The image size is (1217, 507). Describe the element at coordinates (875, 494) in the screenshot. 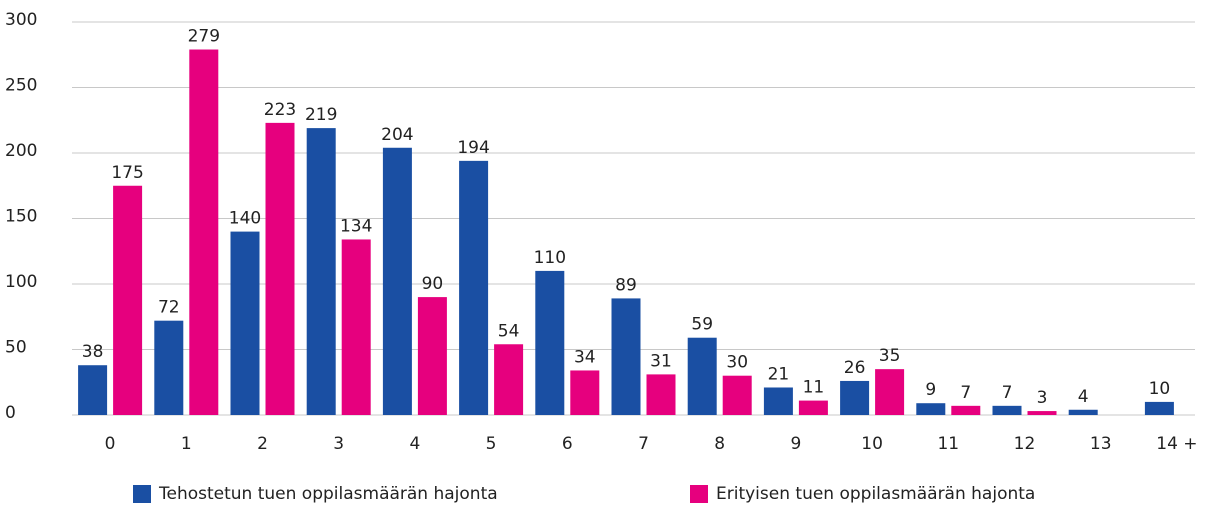

I see `legend-label: Erityisen tuen oppilasmäärän hajonta` at that location.